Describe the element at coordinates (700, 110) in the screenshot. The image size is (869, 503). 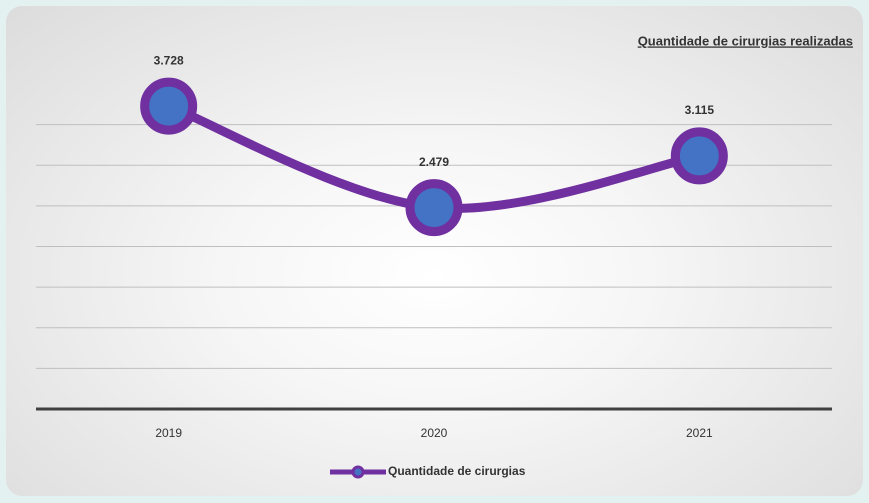
I see `value-label: 3.115` at that location.